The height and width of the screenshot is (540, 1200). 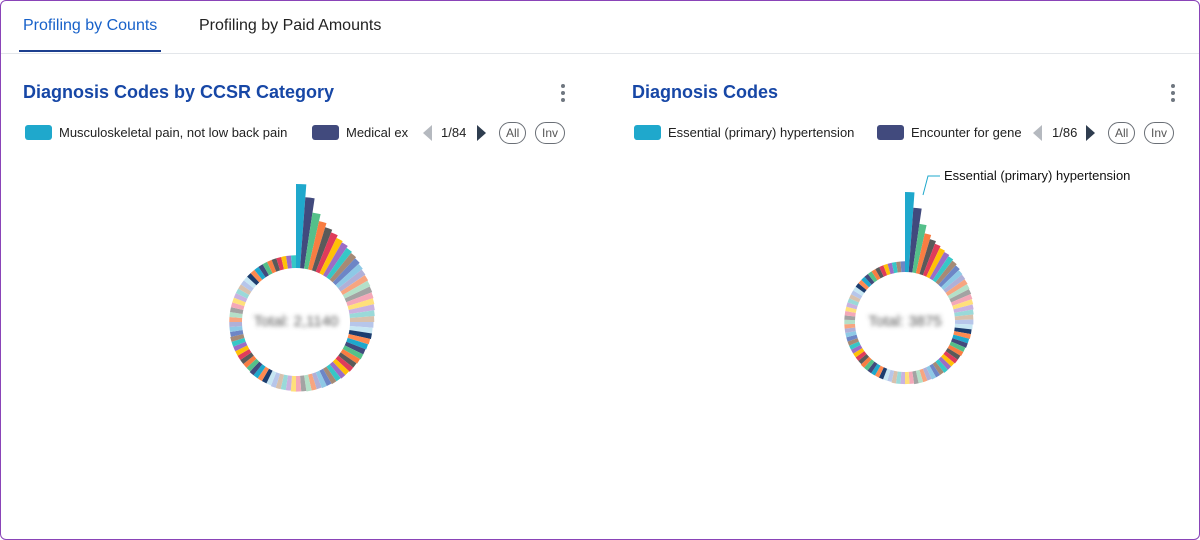 I want to click on legend-item: Medical ex, so click(x=362, y=133).